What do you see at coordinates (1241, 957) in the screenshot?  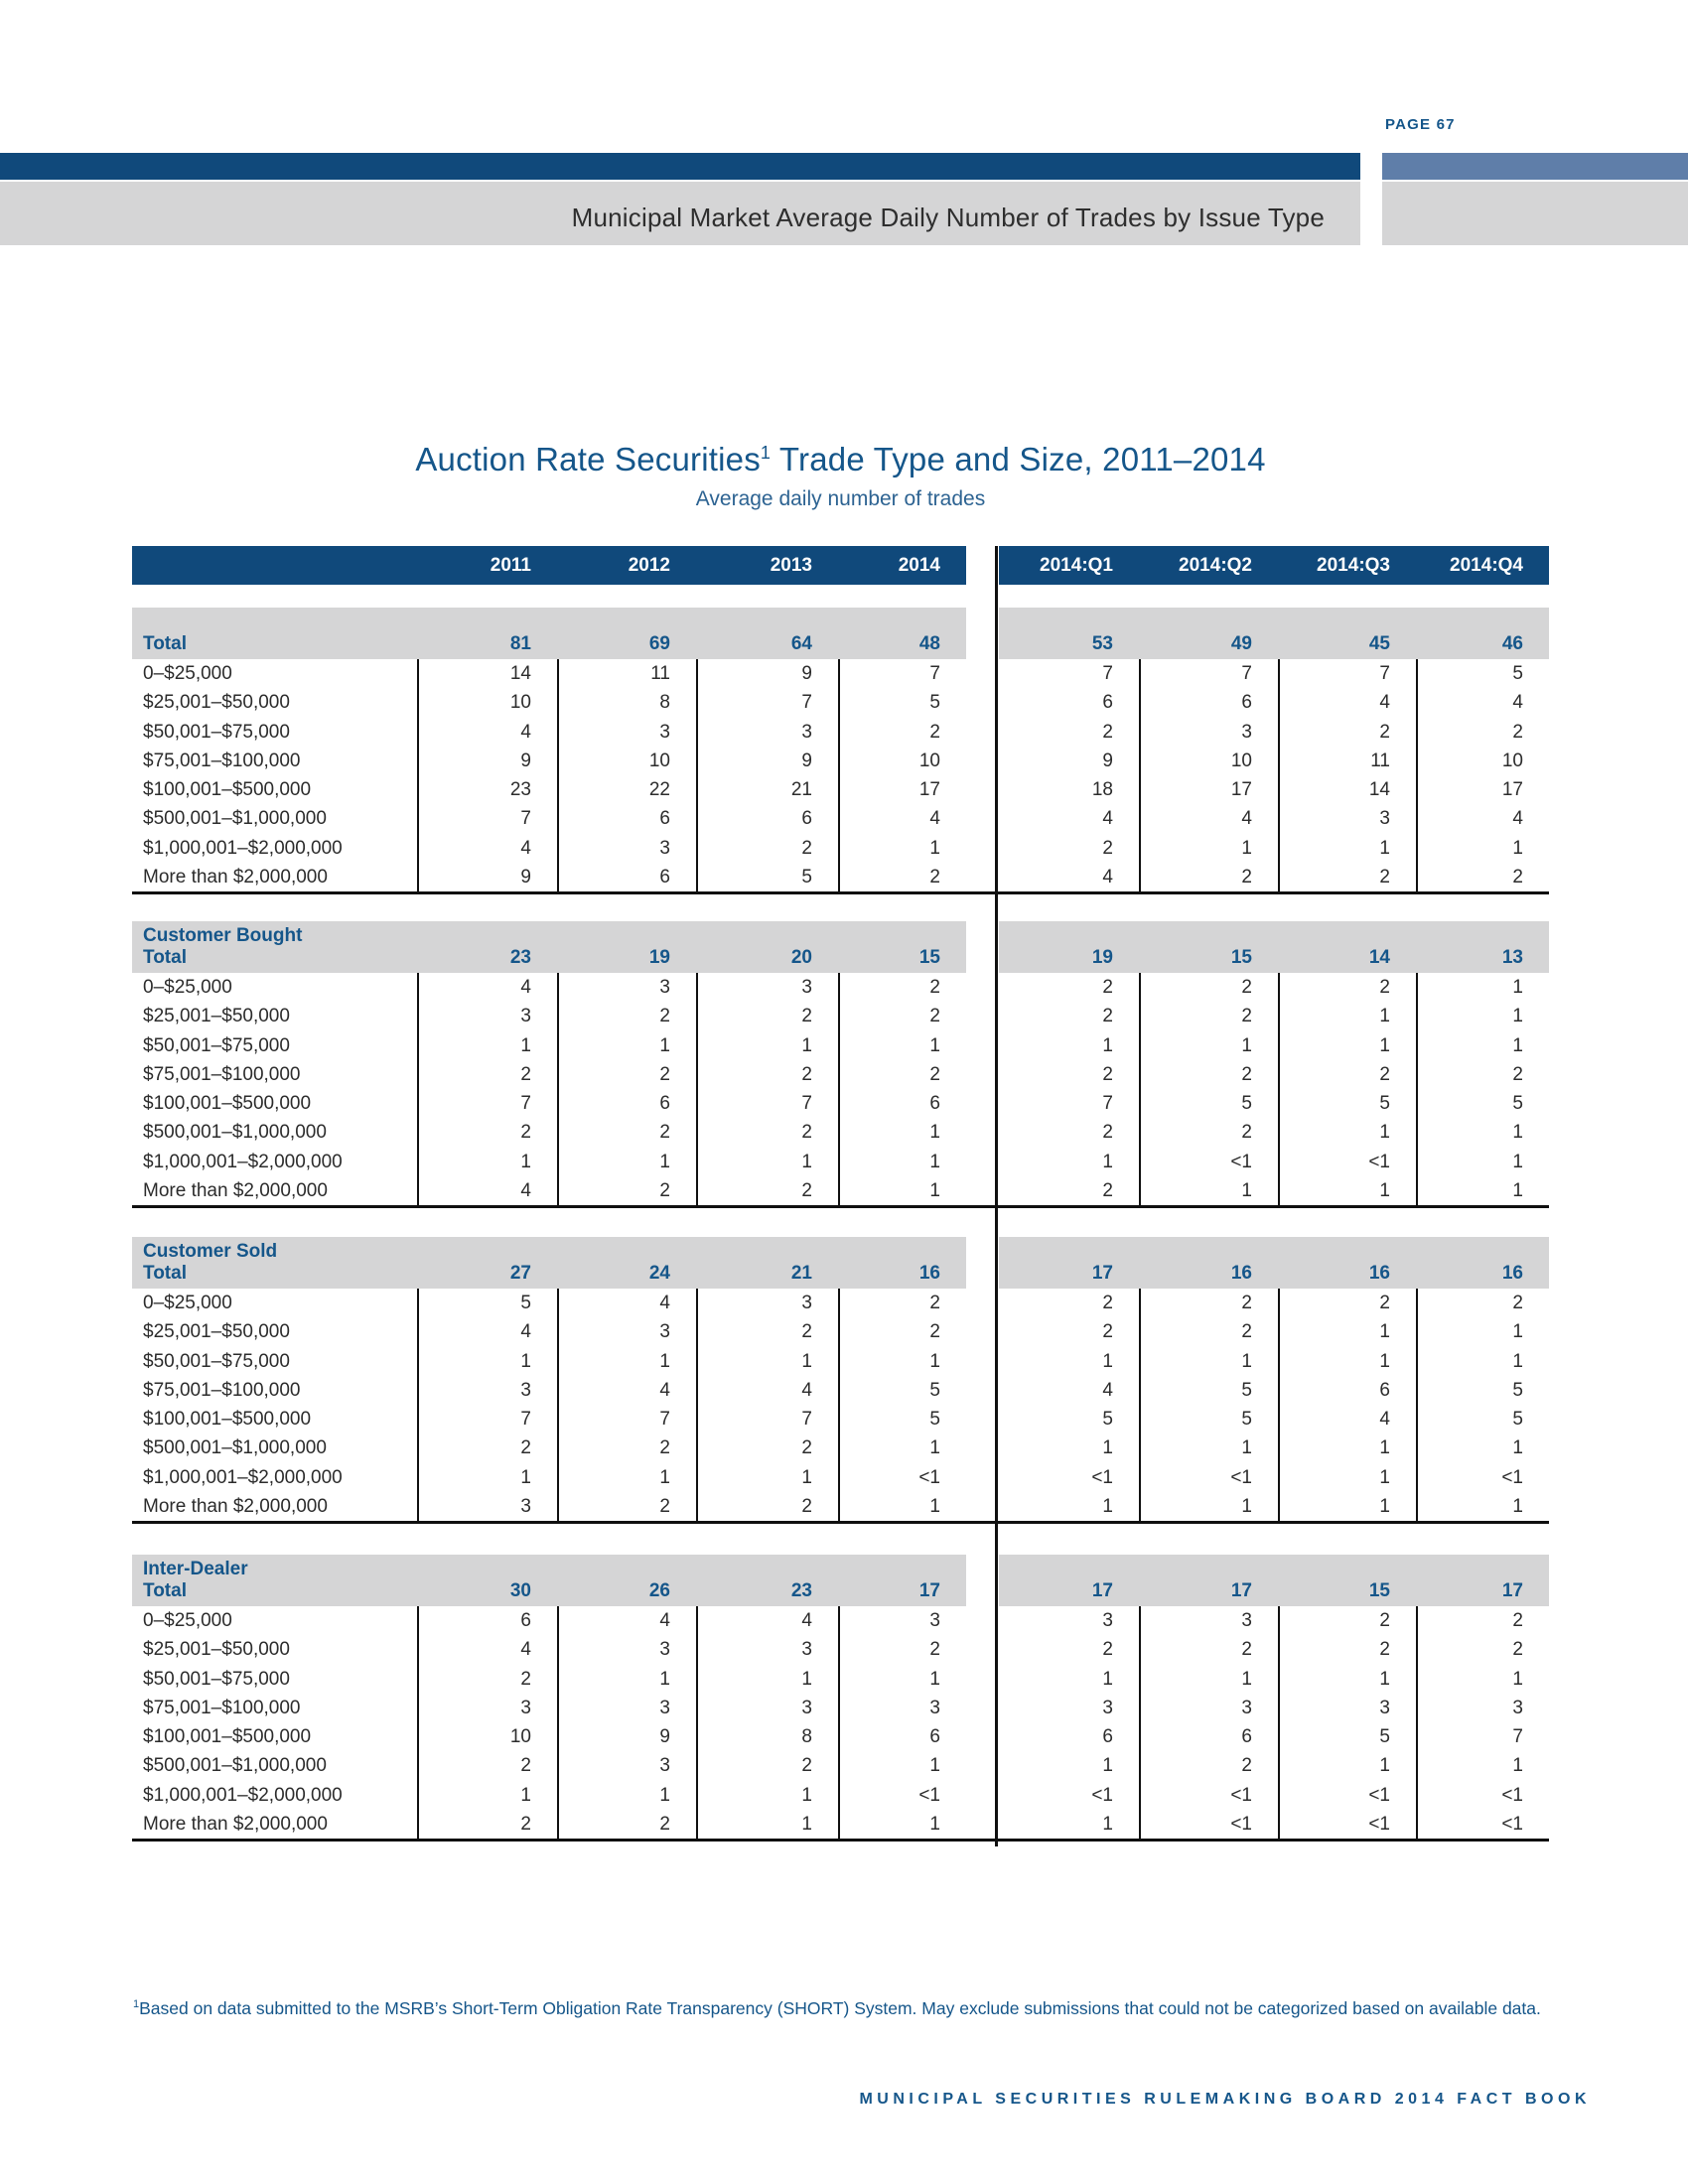 I see `section-total-value: 15` at bounding box center [1241, 957].